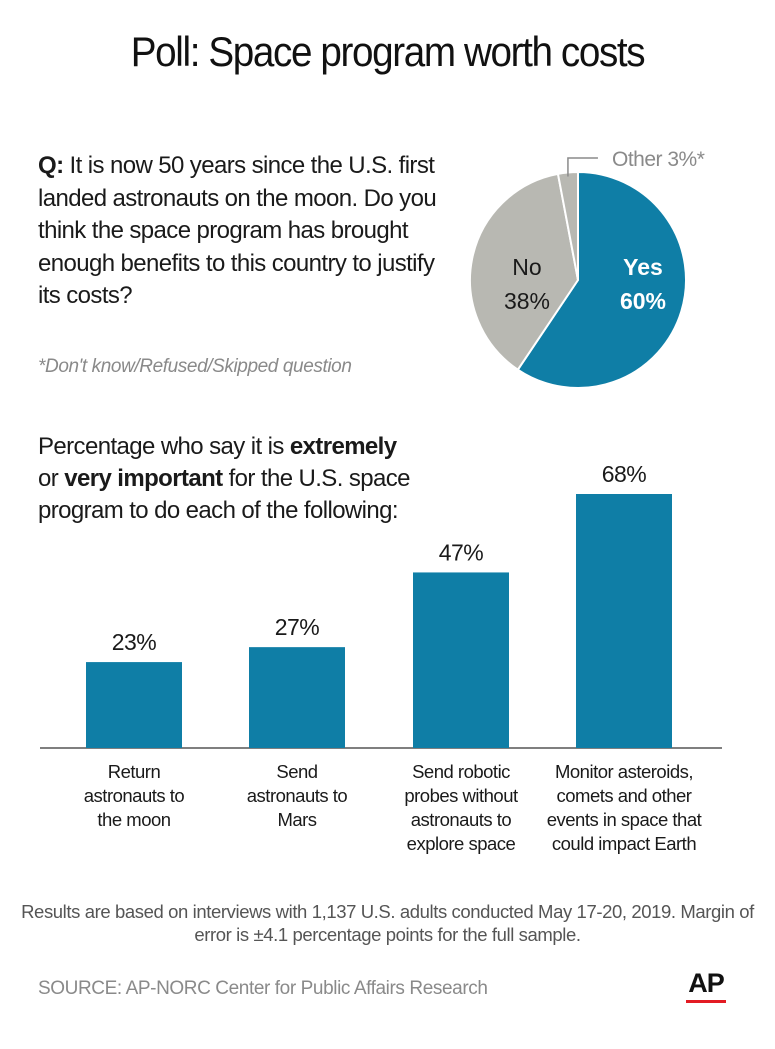  I want to click on question-prefix: Q:, so click(51, 165).